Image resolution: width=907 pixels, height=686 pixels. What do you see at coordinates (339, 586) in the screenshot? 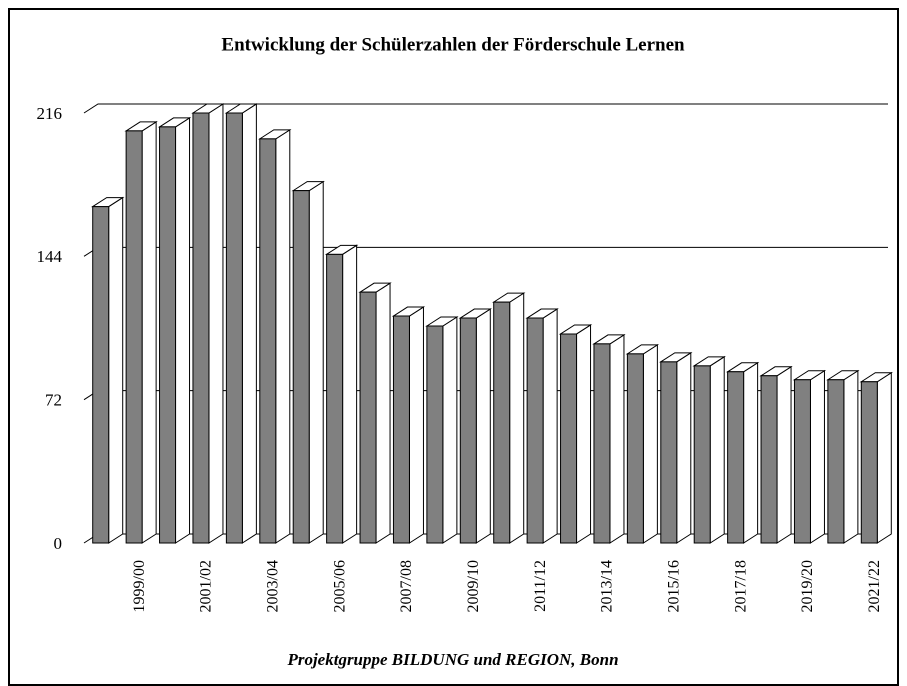
I see `x-tick-label: 2005/06` at bounding box center [339, 586].